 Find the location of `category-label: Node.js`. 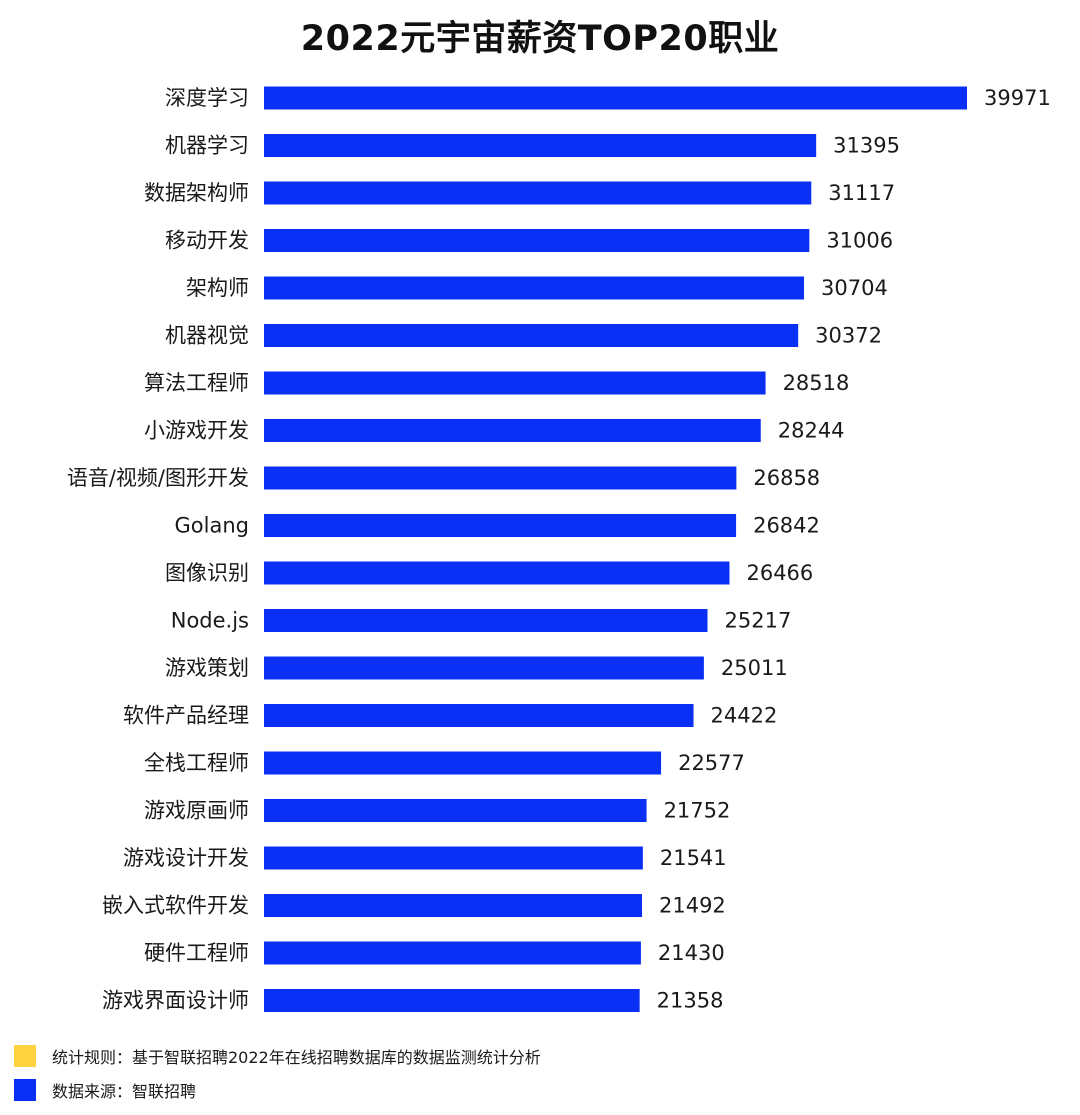

category-label: Node.js is located at coordinates (210, 621).